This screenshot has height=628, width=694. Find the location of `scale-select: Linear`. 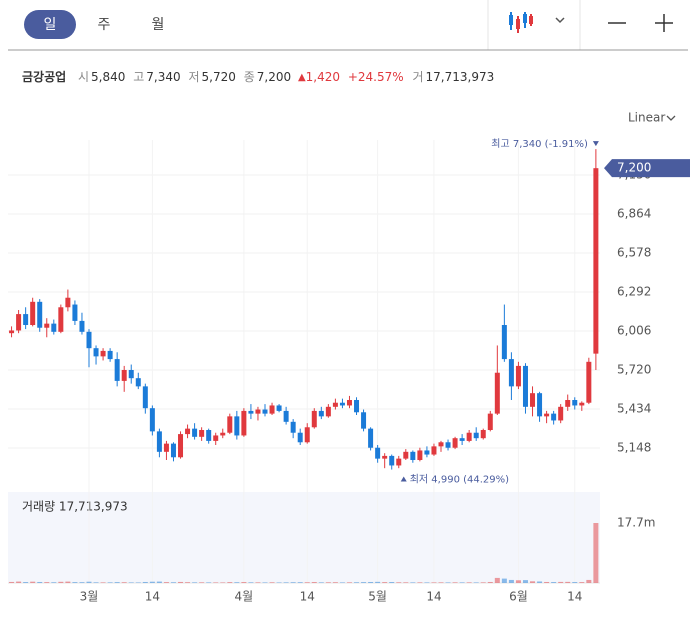

scale-select: Linear is located at coordinates (646, 118).